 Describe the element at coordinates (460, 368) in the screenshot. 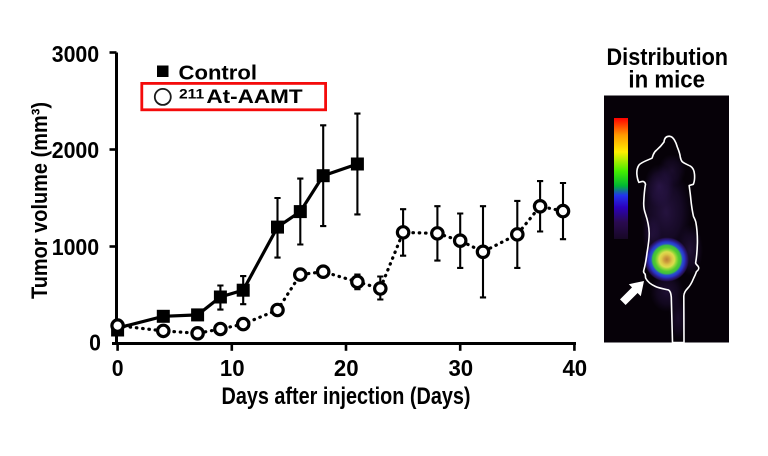

I see `svg-text: 30` at that location.